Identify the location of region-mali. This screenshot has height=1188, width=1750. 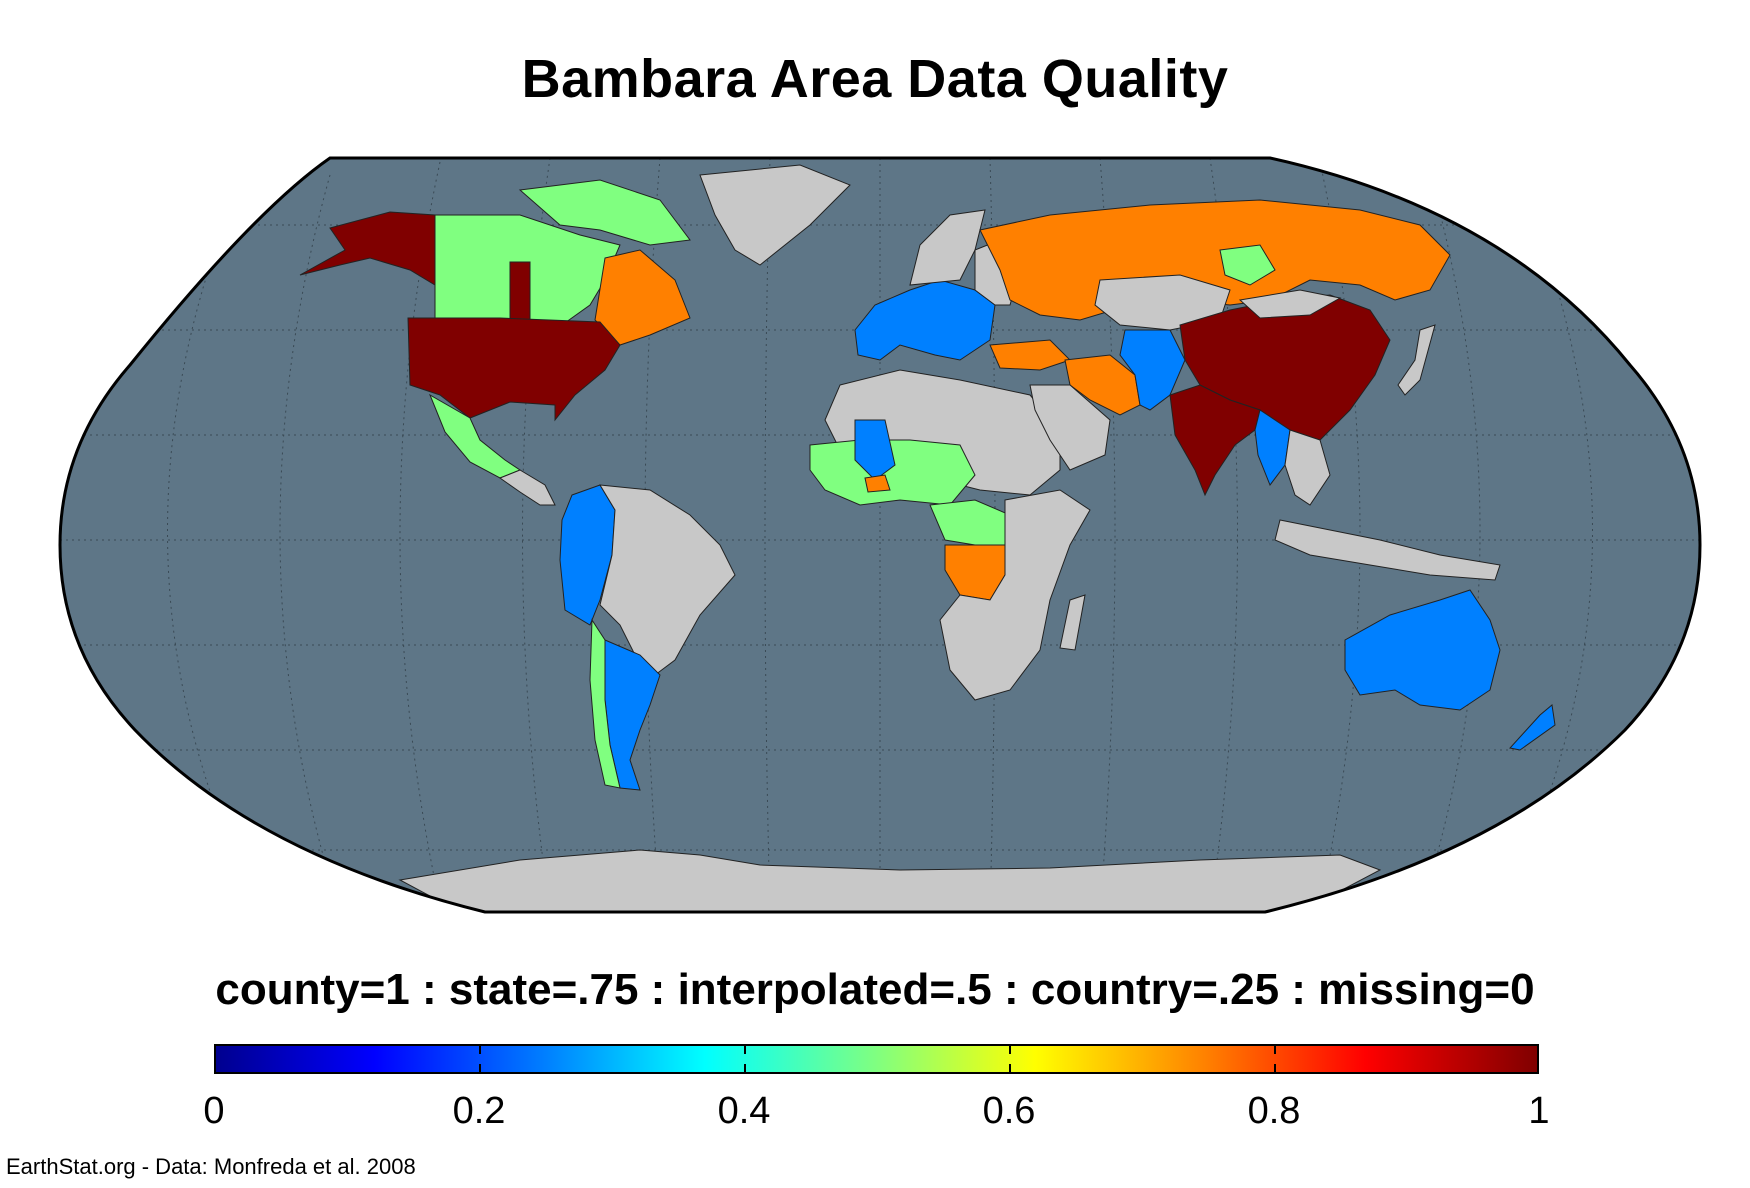
(875, 450).